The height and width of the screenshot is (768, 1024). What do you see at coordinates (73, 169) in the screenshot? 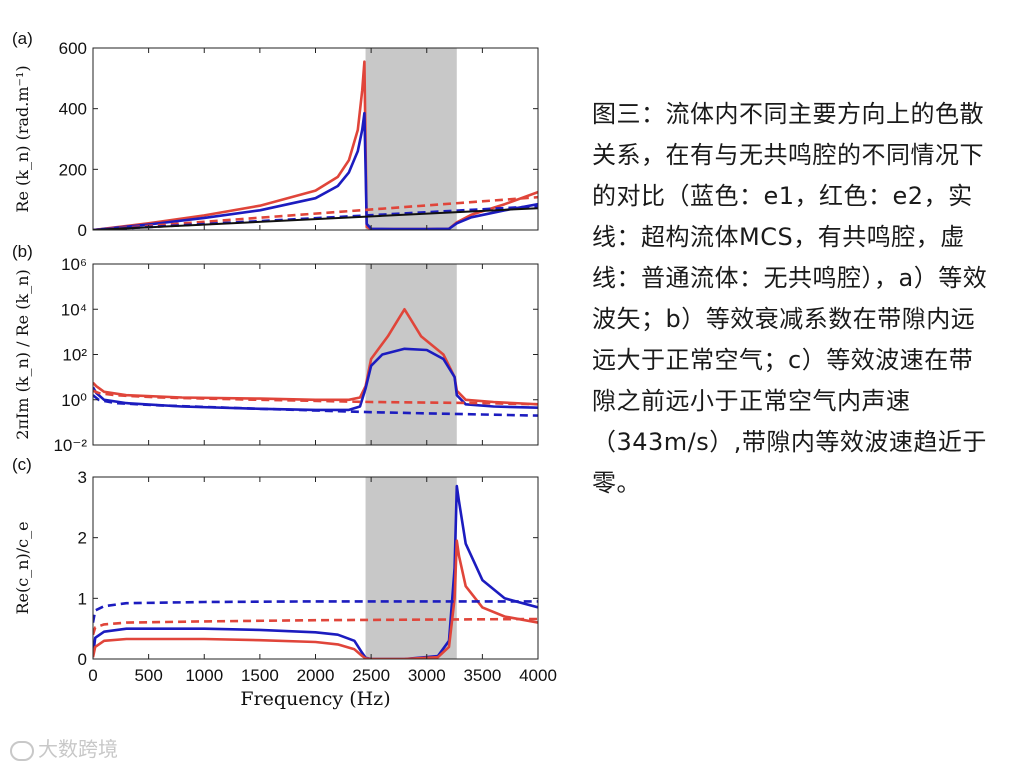
I see `y-tick-label: 200` at bounding box center [73, 169].